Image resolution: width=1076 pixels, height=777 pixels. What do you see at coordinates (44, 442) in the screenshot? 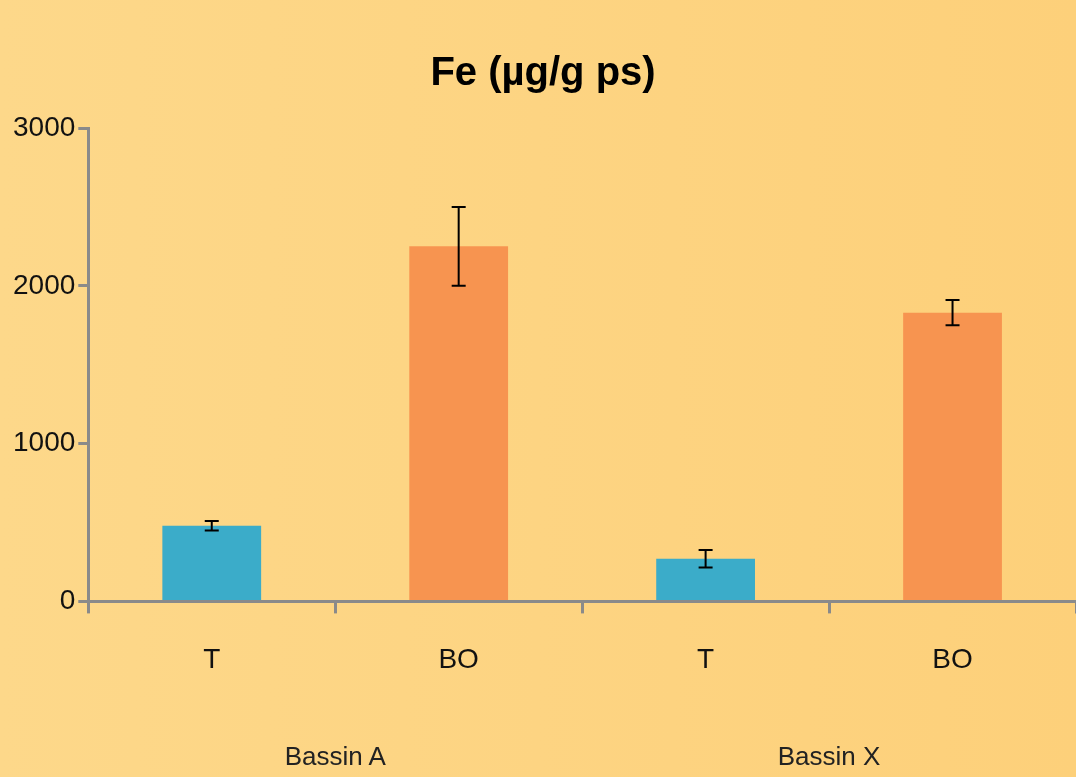
I see `y-tick-label: 1000` at bounding box center [44, 442].